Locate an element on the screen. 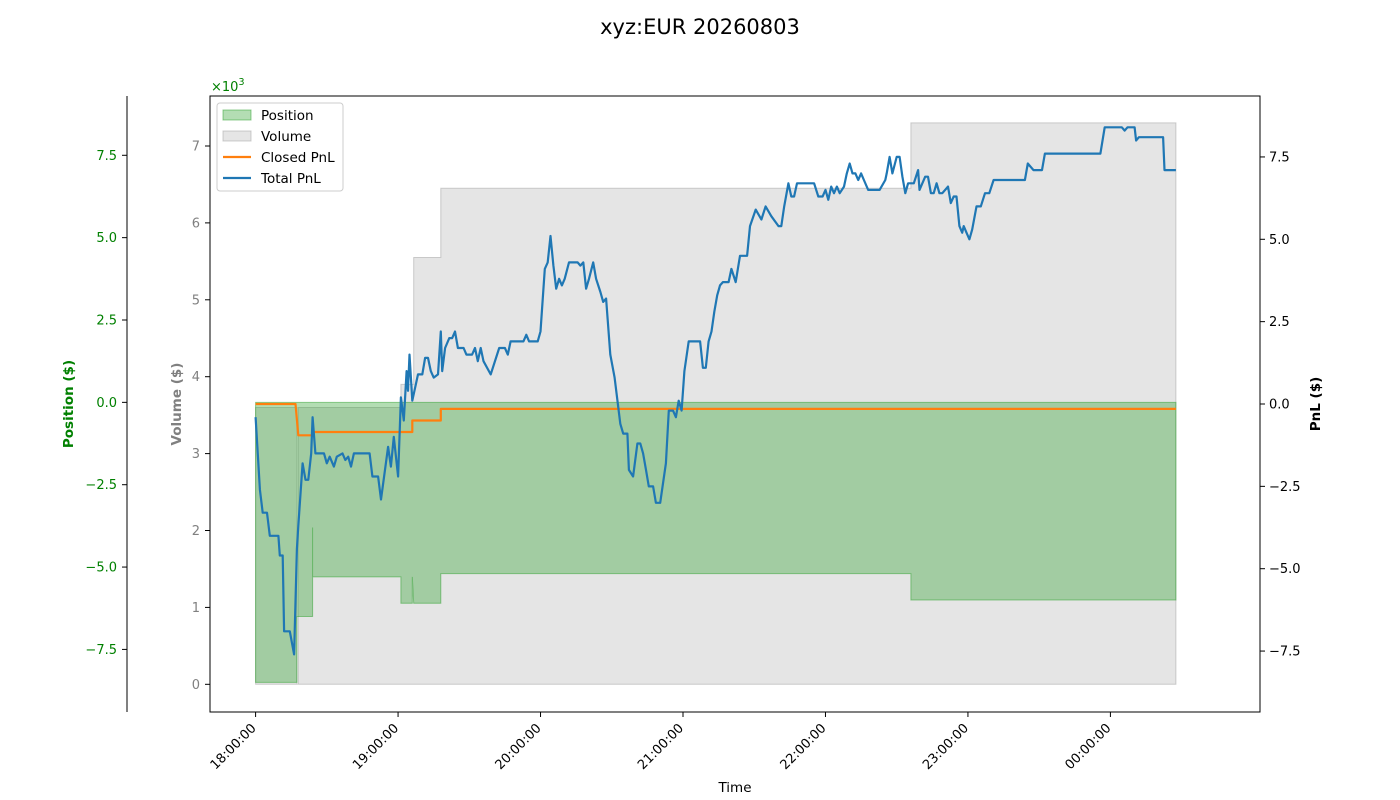 This screenshot has width=1400, height=800. x-tick-label: 00:00:00 is located at coordinates (1089, 747).